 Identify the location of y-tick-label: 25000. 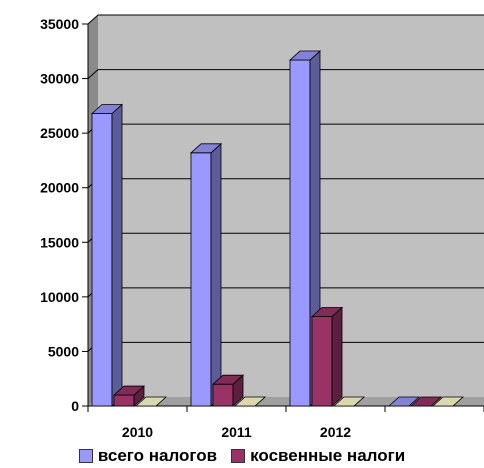
(59, 133).